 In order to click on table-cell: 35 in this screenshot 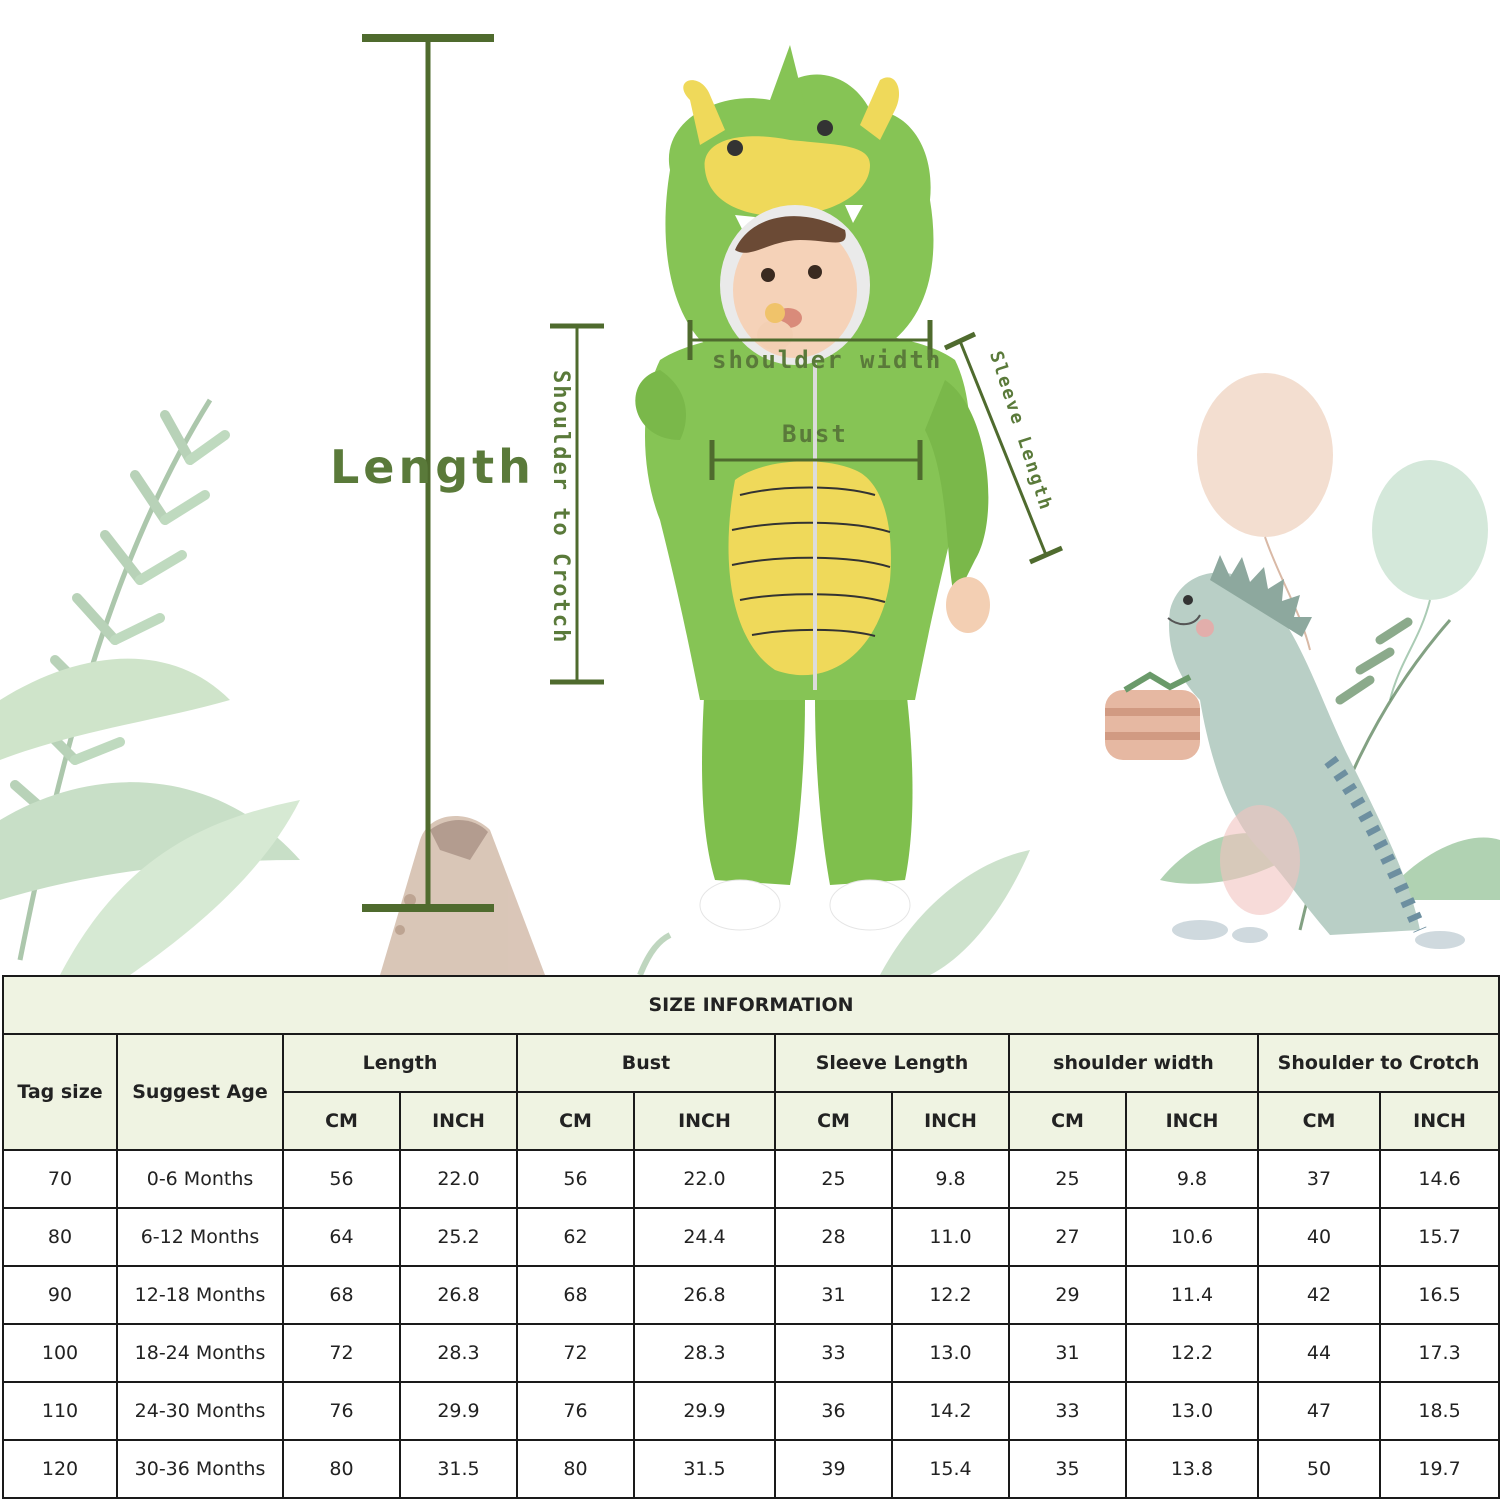, I will do `click(1067, 1469)`.